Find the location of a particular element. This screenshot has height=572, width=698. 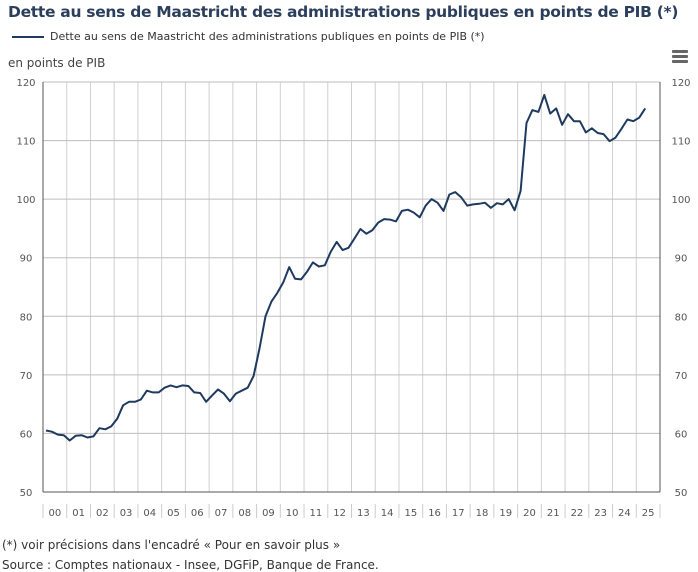

y-tick-label-left: 50 is located at coordinates (26, 493).